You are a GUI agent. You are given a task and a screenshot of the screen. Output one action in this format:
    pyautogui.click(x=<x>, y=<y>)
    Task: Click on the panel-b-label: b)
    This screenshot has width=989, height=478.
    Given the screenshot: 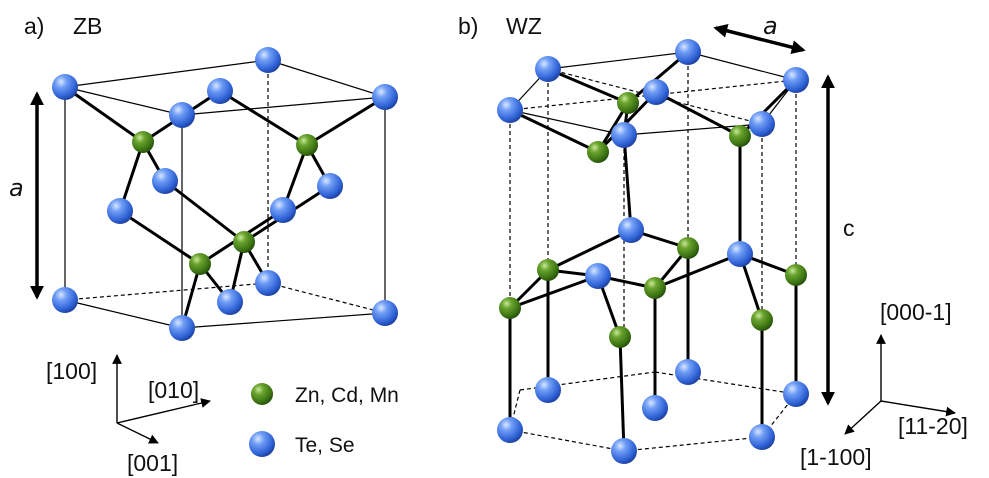 What is the action you would take?
    pyautogui.click(x=468, y=26)
    